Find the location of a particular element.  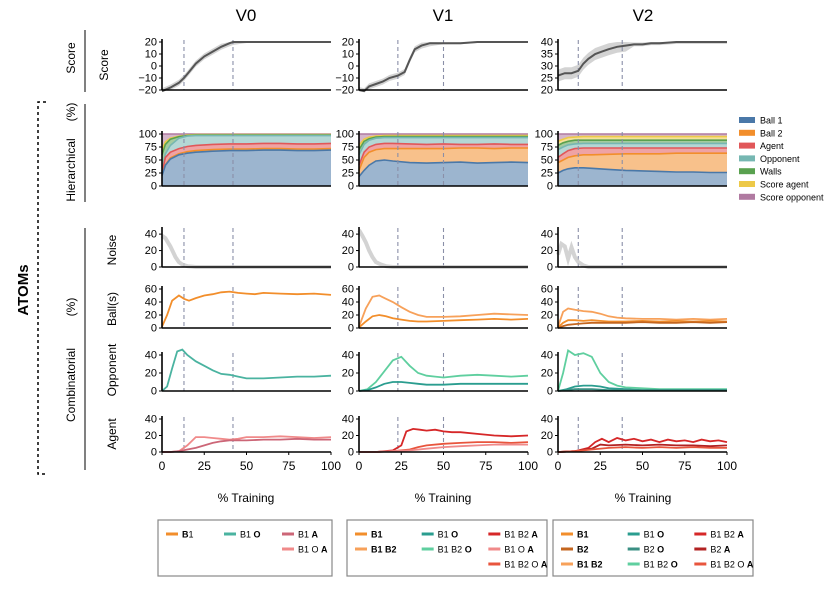

v2-score-ytick-label: 35 is located at coordinates (547, 55).